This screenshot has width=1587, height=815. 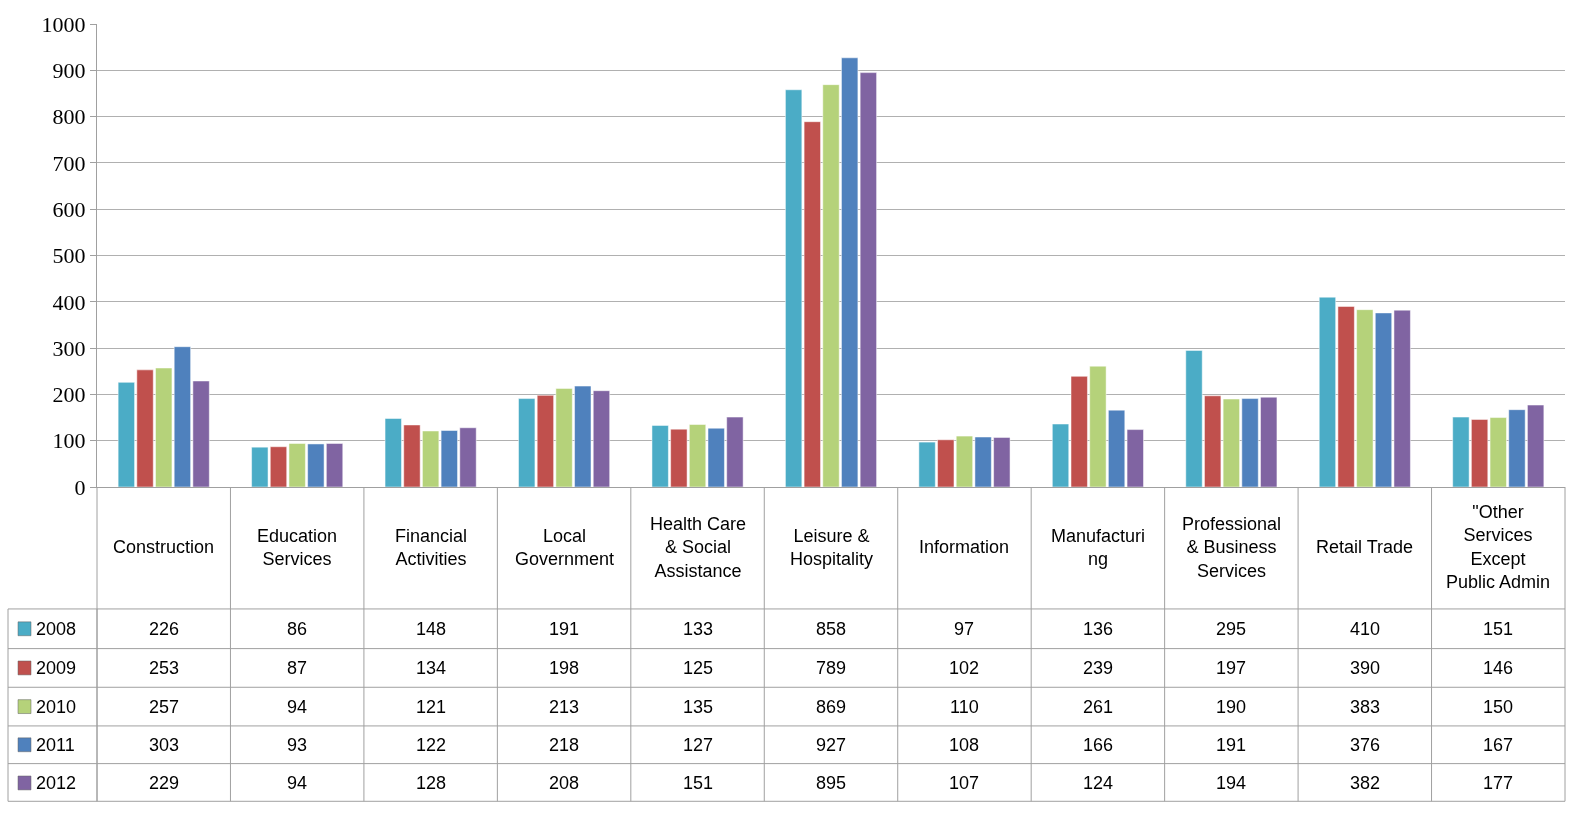 What do you see at coordinates (56, 629) in the screenshot?
I see `legend-label: 2008` at bounding box center [56, 629].